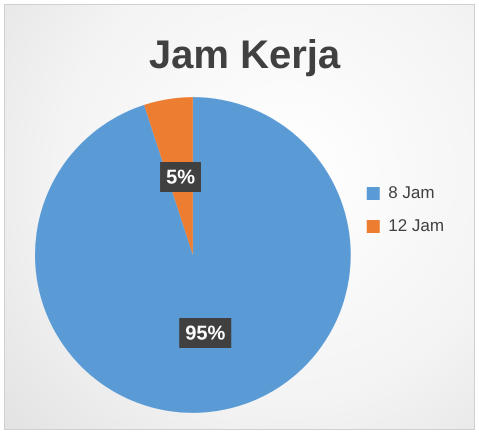  Describe the element at coordinates (411, 192) in the screenshot. I see `legend-label: 8 Jam` at that location.